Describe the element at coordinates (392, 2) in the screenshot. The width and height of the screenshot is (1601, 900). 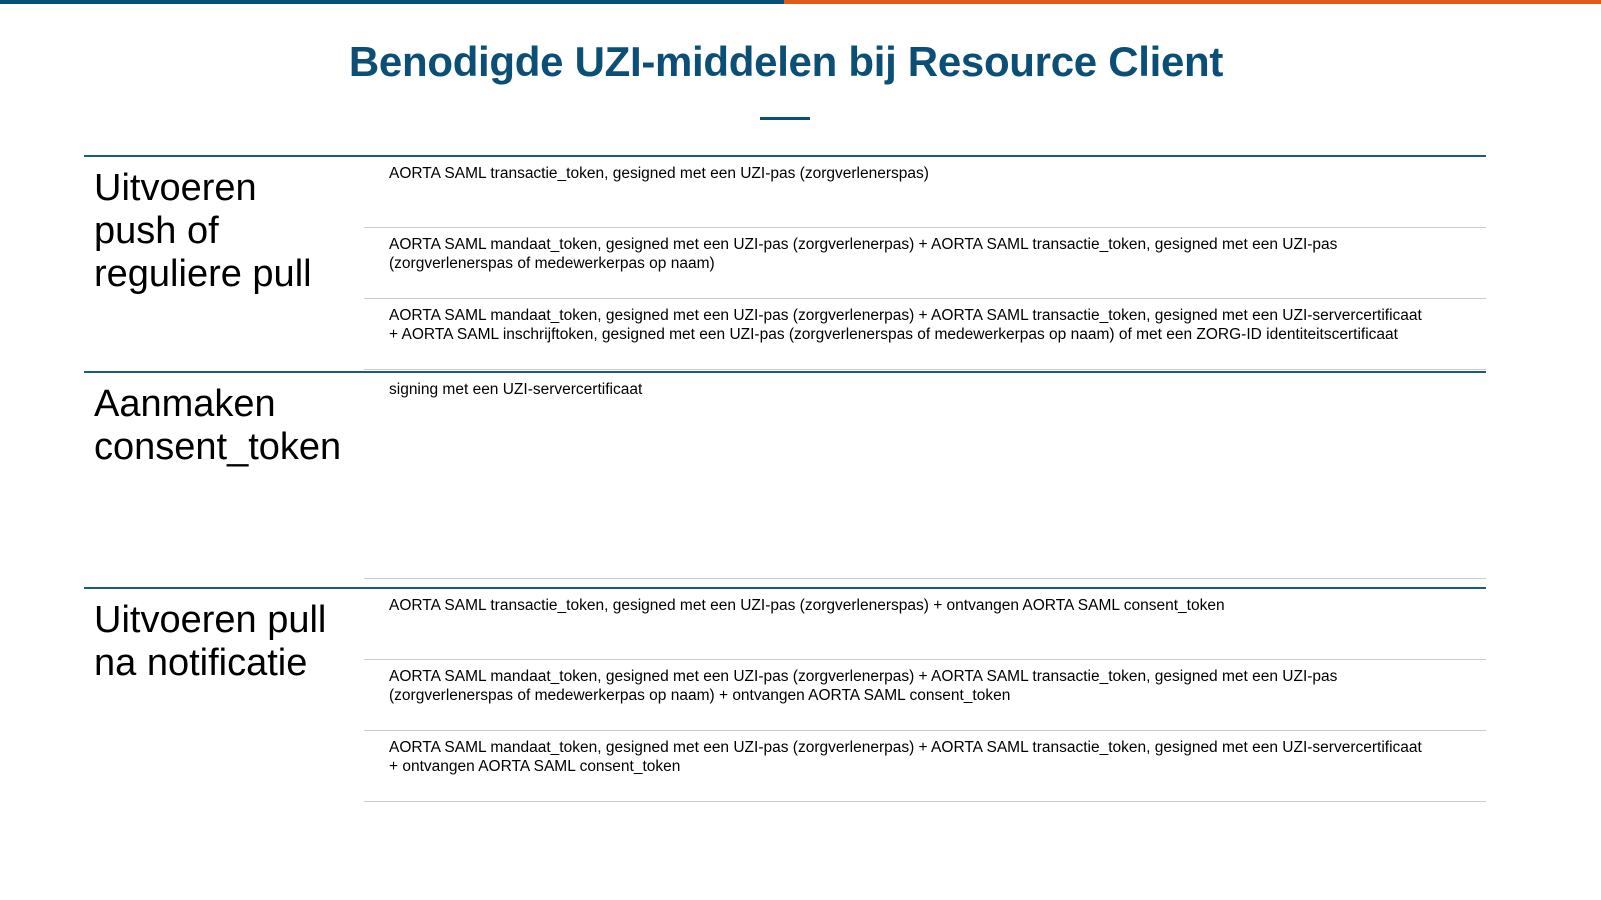
I see `top-accent-bar-blue` at that location.